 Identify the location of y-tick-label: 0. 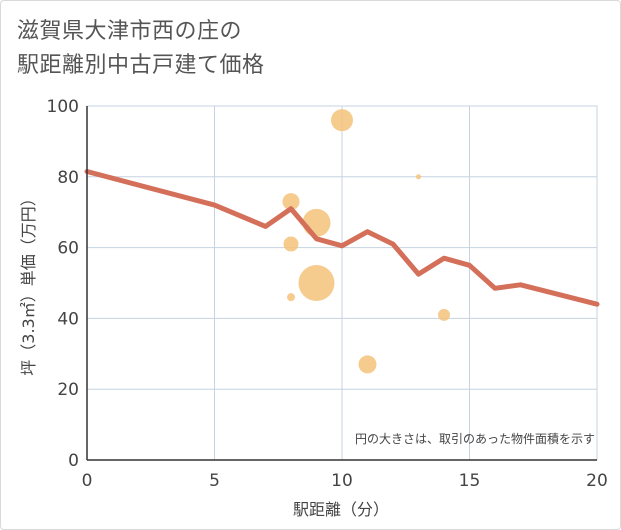
(73, 461).